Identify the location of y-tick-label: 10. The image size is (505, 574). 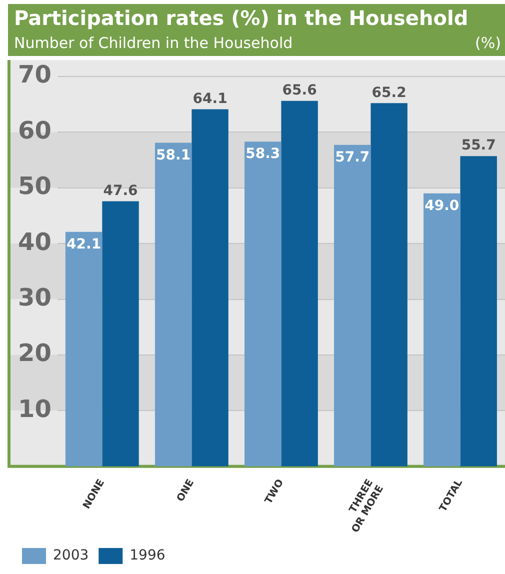
(35, 408).